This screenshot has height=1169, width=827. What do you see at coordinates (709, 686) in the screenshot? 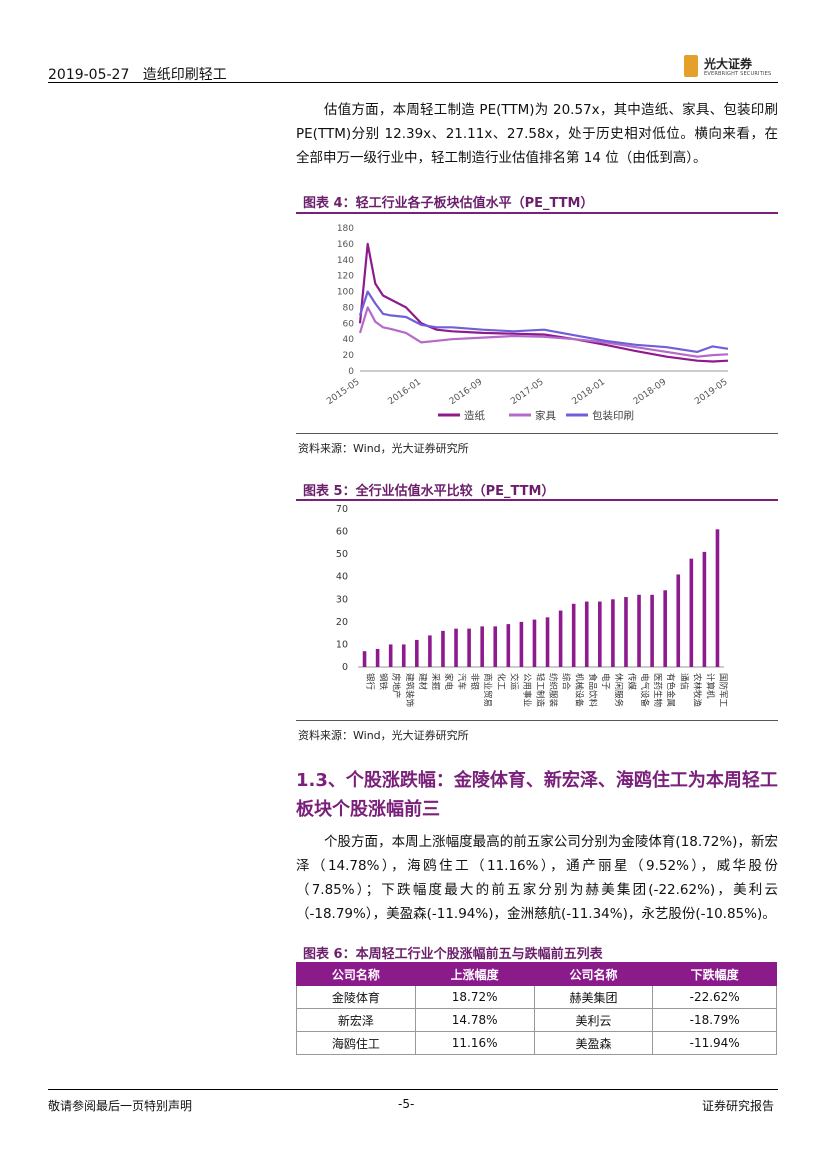
I see `x-tick-label: 计算机` at bounding box center [709, 686].